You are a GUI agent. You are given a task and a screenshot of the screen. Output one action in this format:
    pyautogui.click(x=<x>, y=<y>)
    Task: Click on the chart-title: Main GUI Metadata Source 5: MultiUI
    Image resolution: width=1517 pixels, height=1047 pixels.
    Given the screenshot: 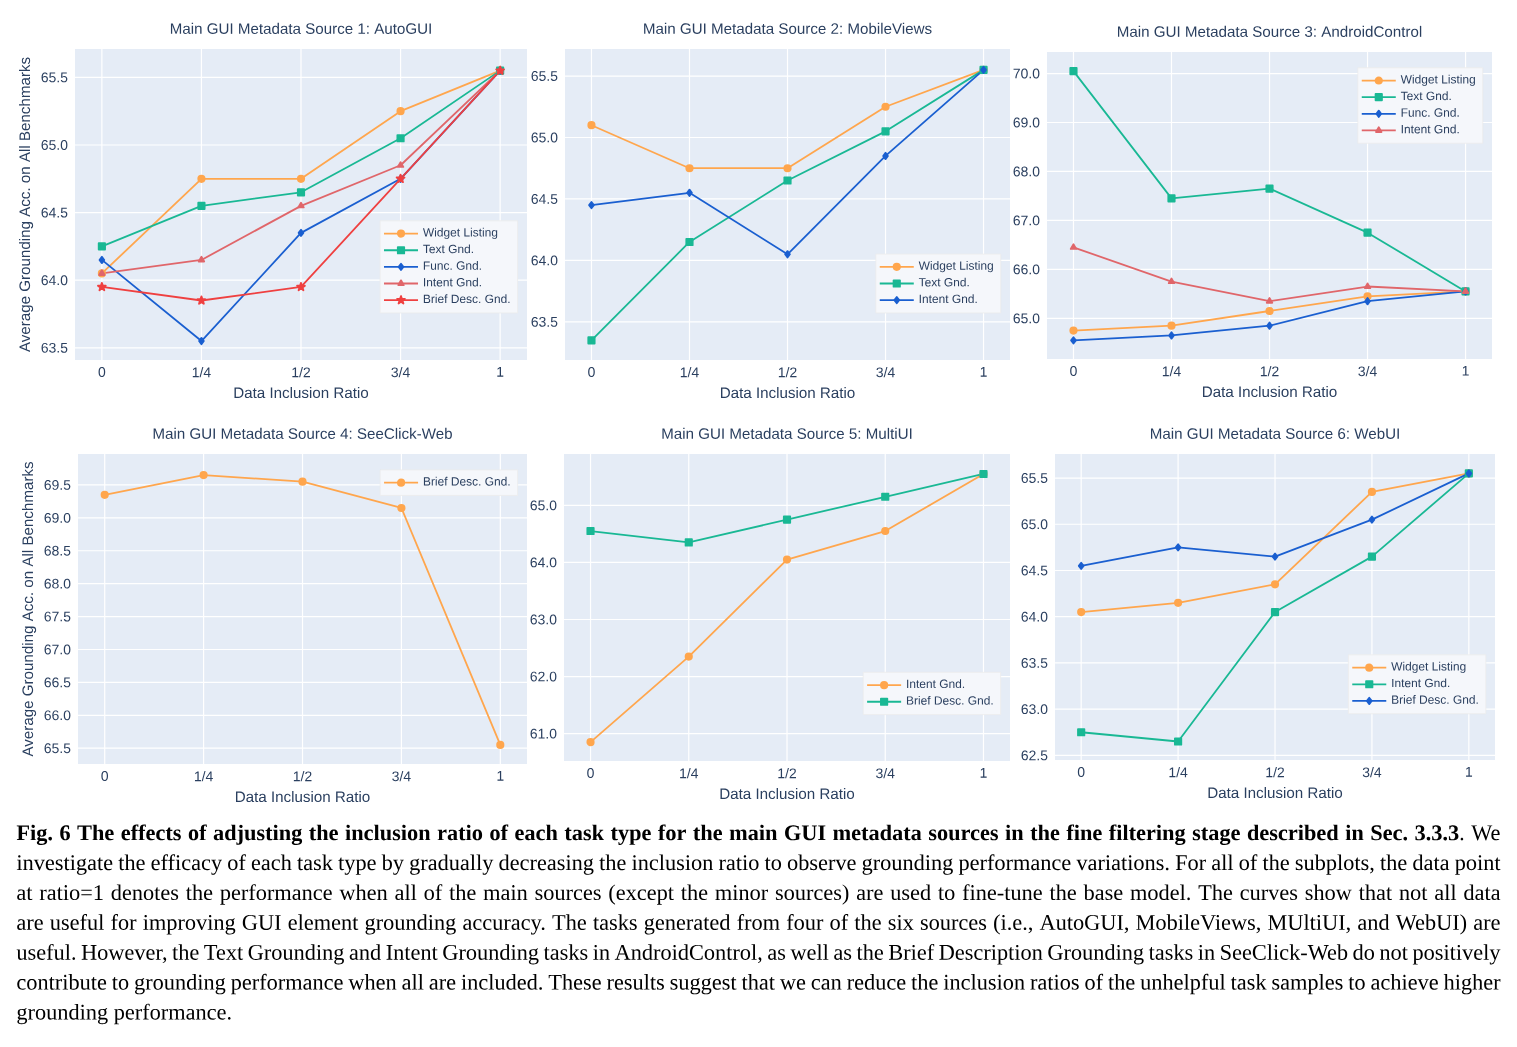 What is the action you would take?
    pyautogui.click(x=787, y=433)
    